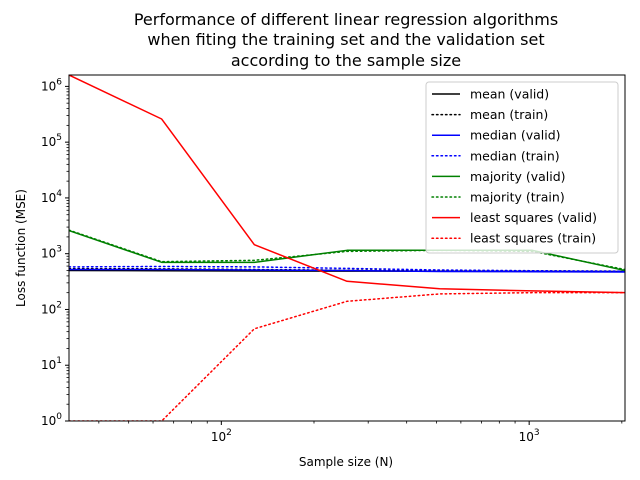 This screenshot has width=640, height=480. Describe the element at coordinates (346, 462) in the screenshot. I see `x-axis-label: Sample size (N)` at that location.